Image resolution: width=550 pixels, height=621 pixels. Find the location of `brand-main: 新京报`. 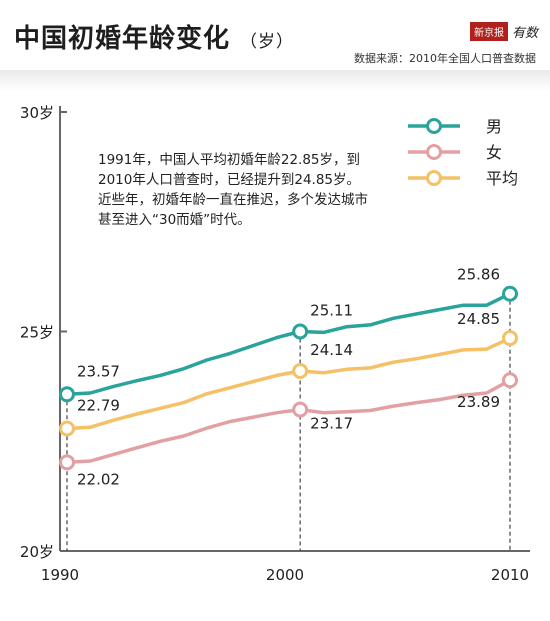

brand-main: 新京报 is located at coordinates (488, 31).